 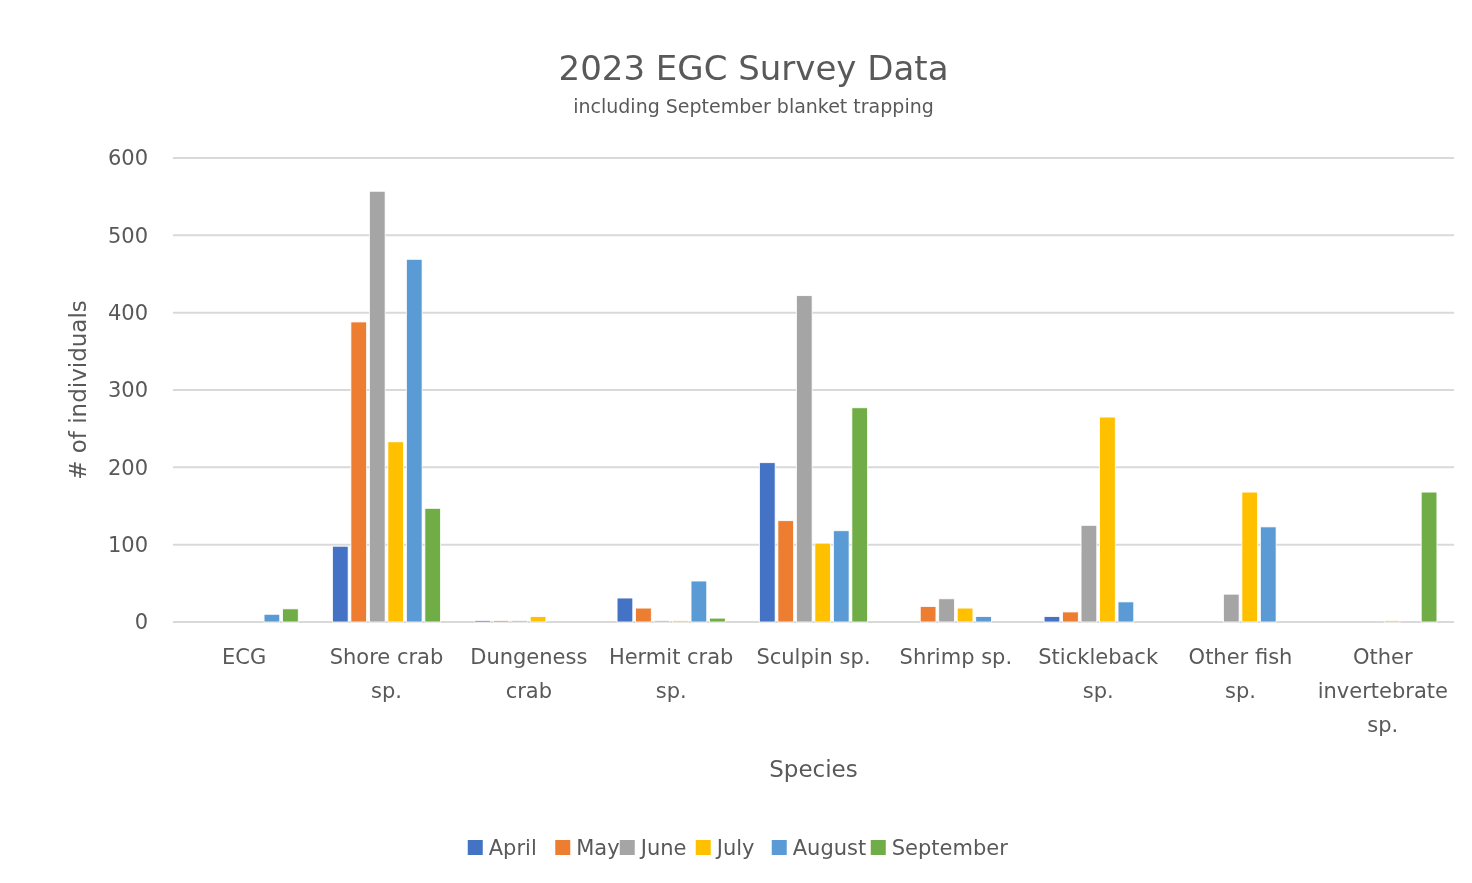 I want to click on x-tick-label: Sculpin sp., so click(x=813, y=657).